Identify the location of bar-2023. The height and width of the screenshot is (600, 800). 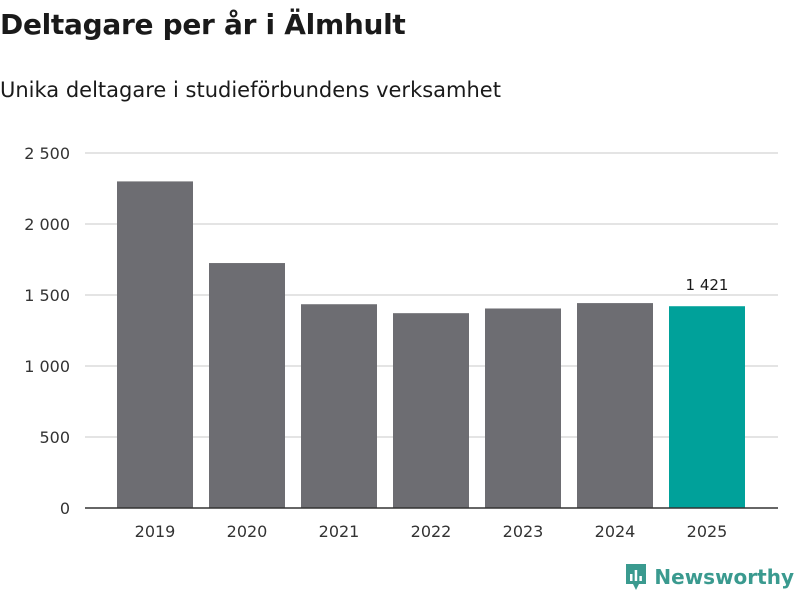
(523, 408).